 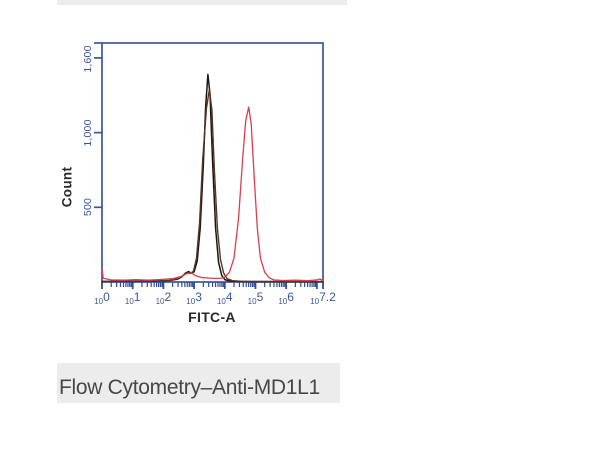 What do you see at coordinates (224, 298) in the screenshot?
I see `x-tick-label: 10⁴` at bounding box center [224, 298].